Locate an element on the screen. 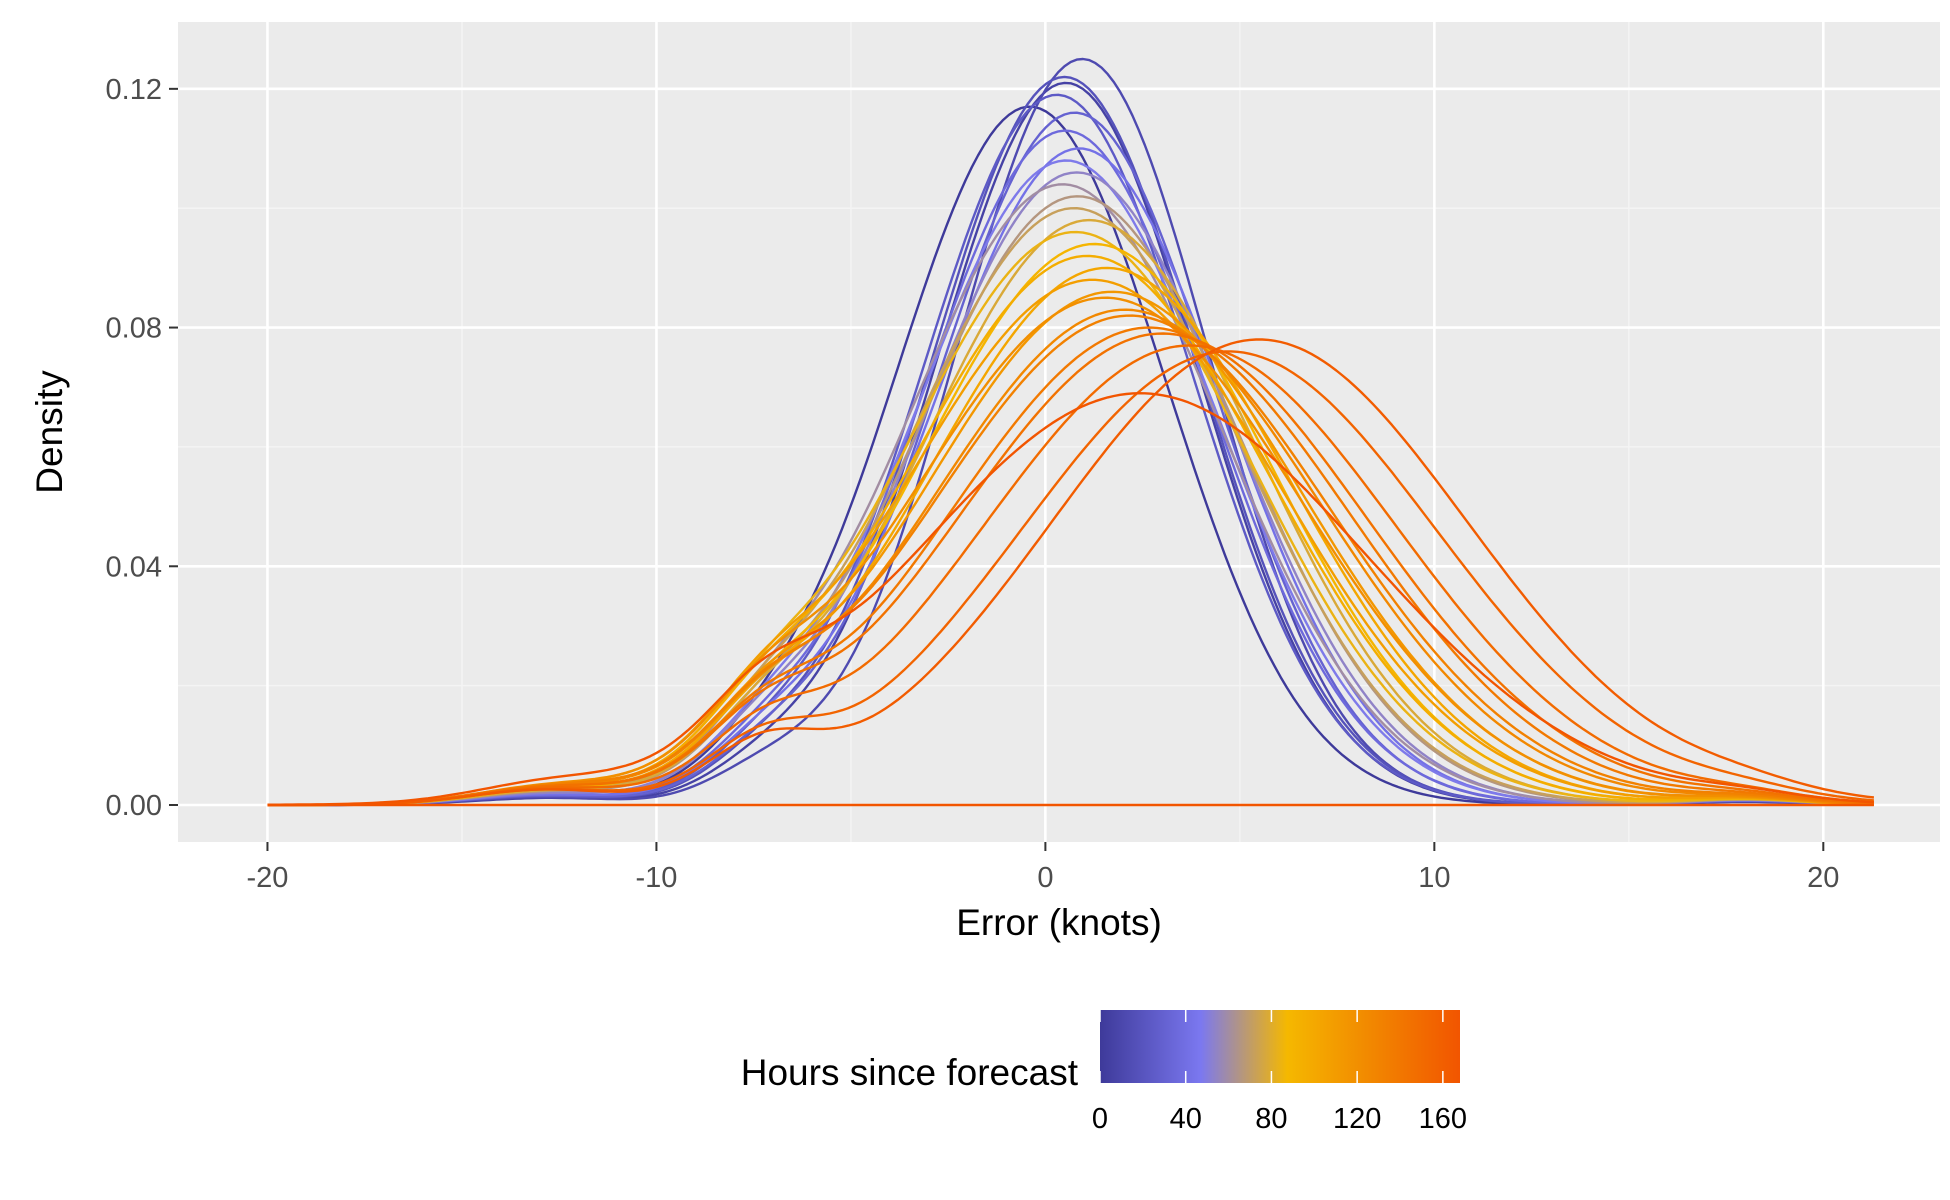 This screenshot has width=1950, height=1200. legend-tick-label: 120 is located at coordinates (1357, 1119).